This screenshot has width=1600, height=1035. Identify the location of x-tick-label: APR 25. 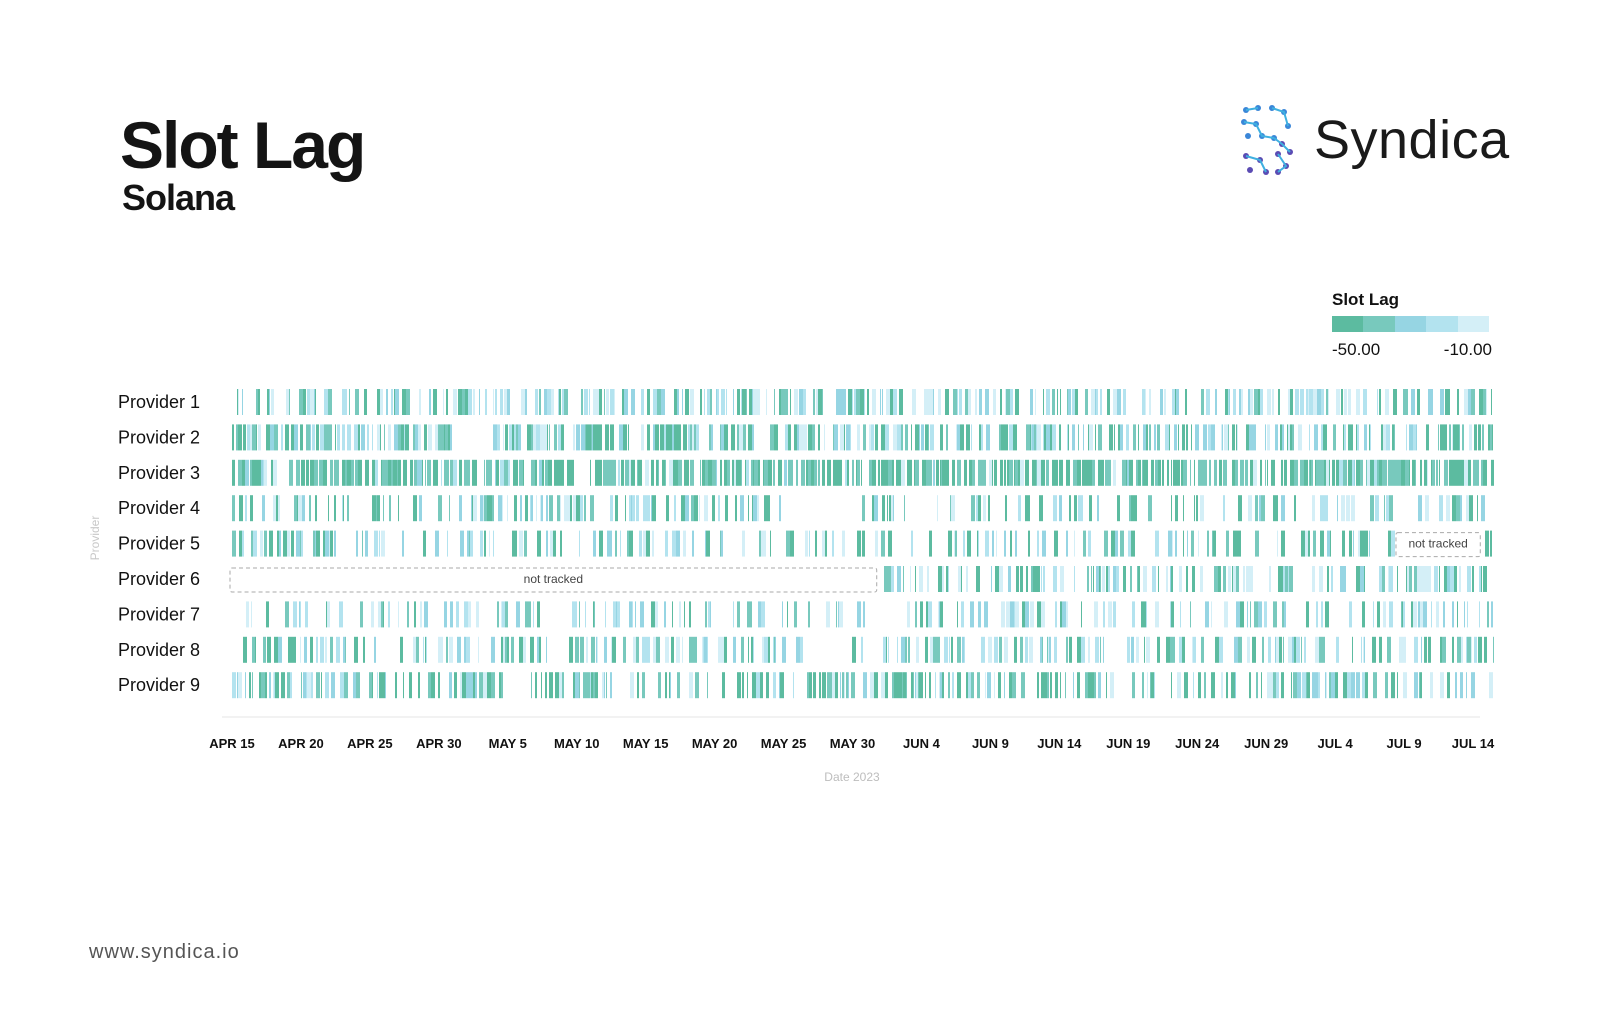
(370, 743).